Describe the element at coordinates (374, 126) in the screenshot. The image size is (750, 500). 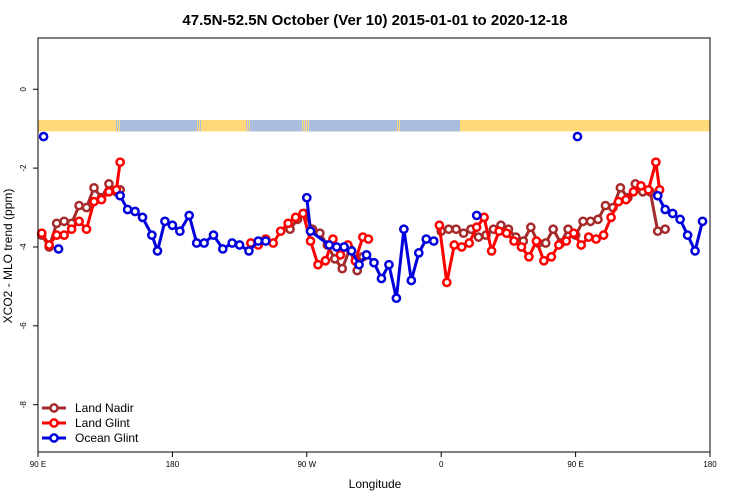
I see `land-ocean-strip` at that location.